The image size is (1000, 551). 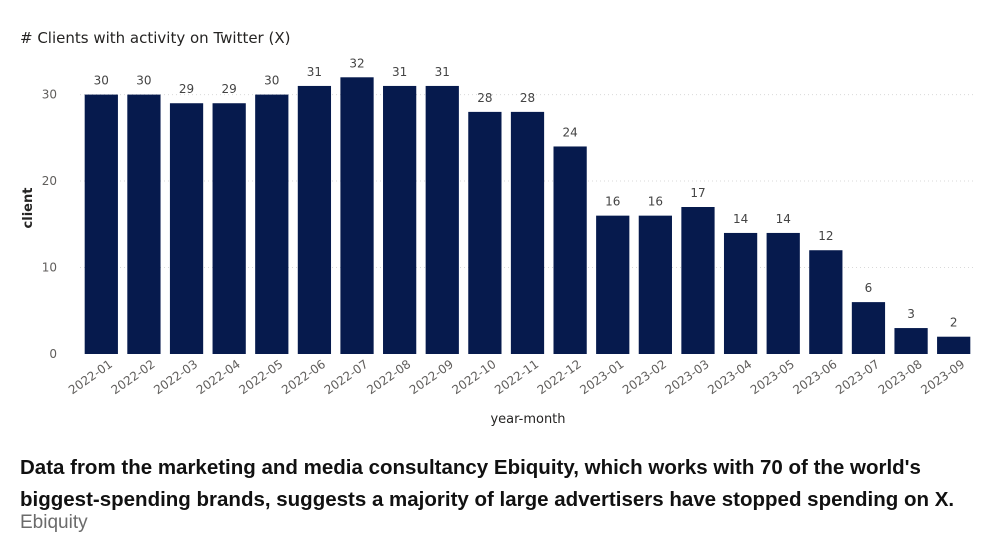 What do you see at coordinates (388, 377) in the screenshot?
I see `x-tick-label: 2022-08` at bounding box center [388, 377].